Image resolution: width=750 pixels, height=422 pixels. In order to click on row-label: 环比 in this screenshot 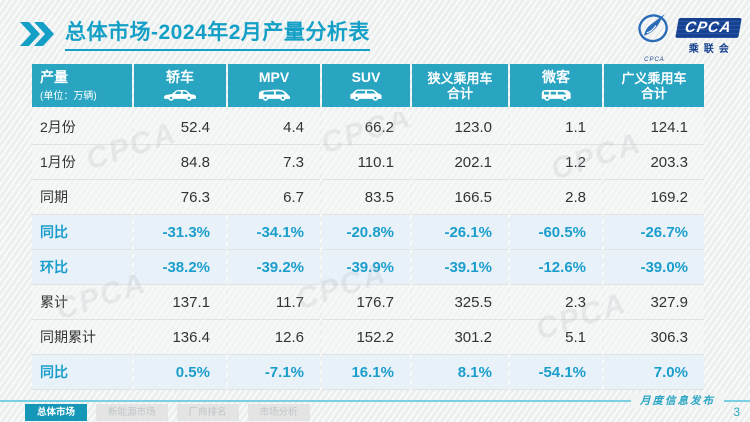, I will do `click(82, 267)`.